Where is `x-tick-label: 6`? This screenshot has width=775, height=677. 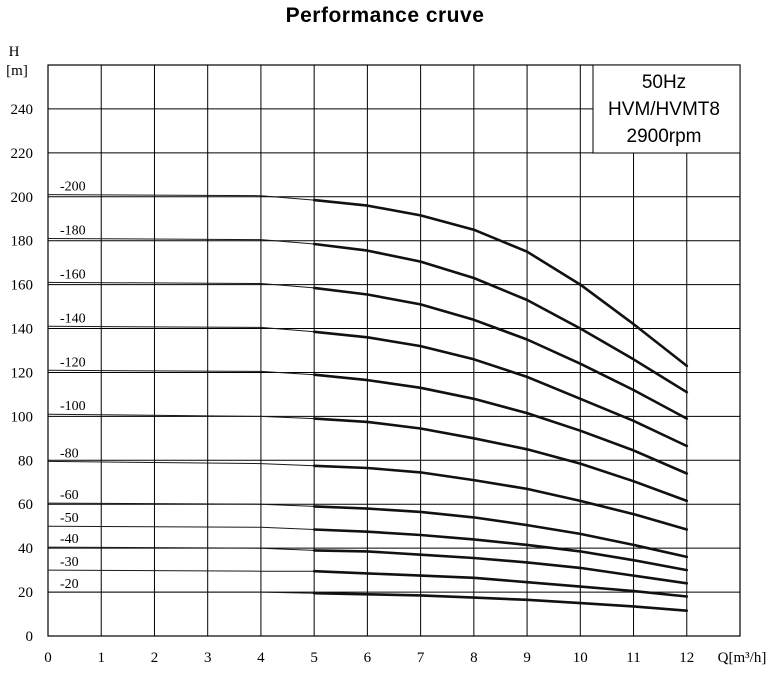 x-tick-label: 6 is located at coordinates (368, 658).